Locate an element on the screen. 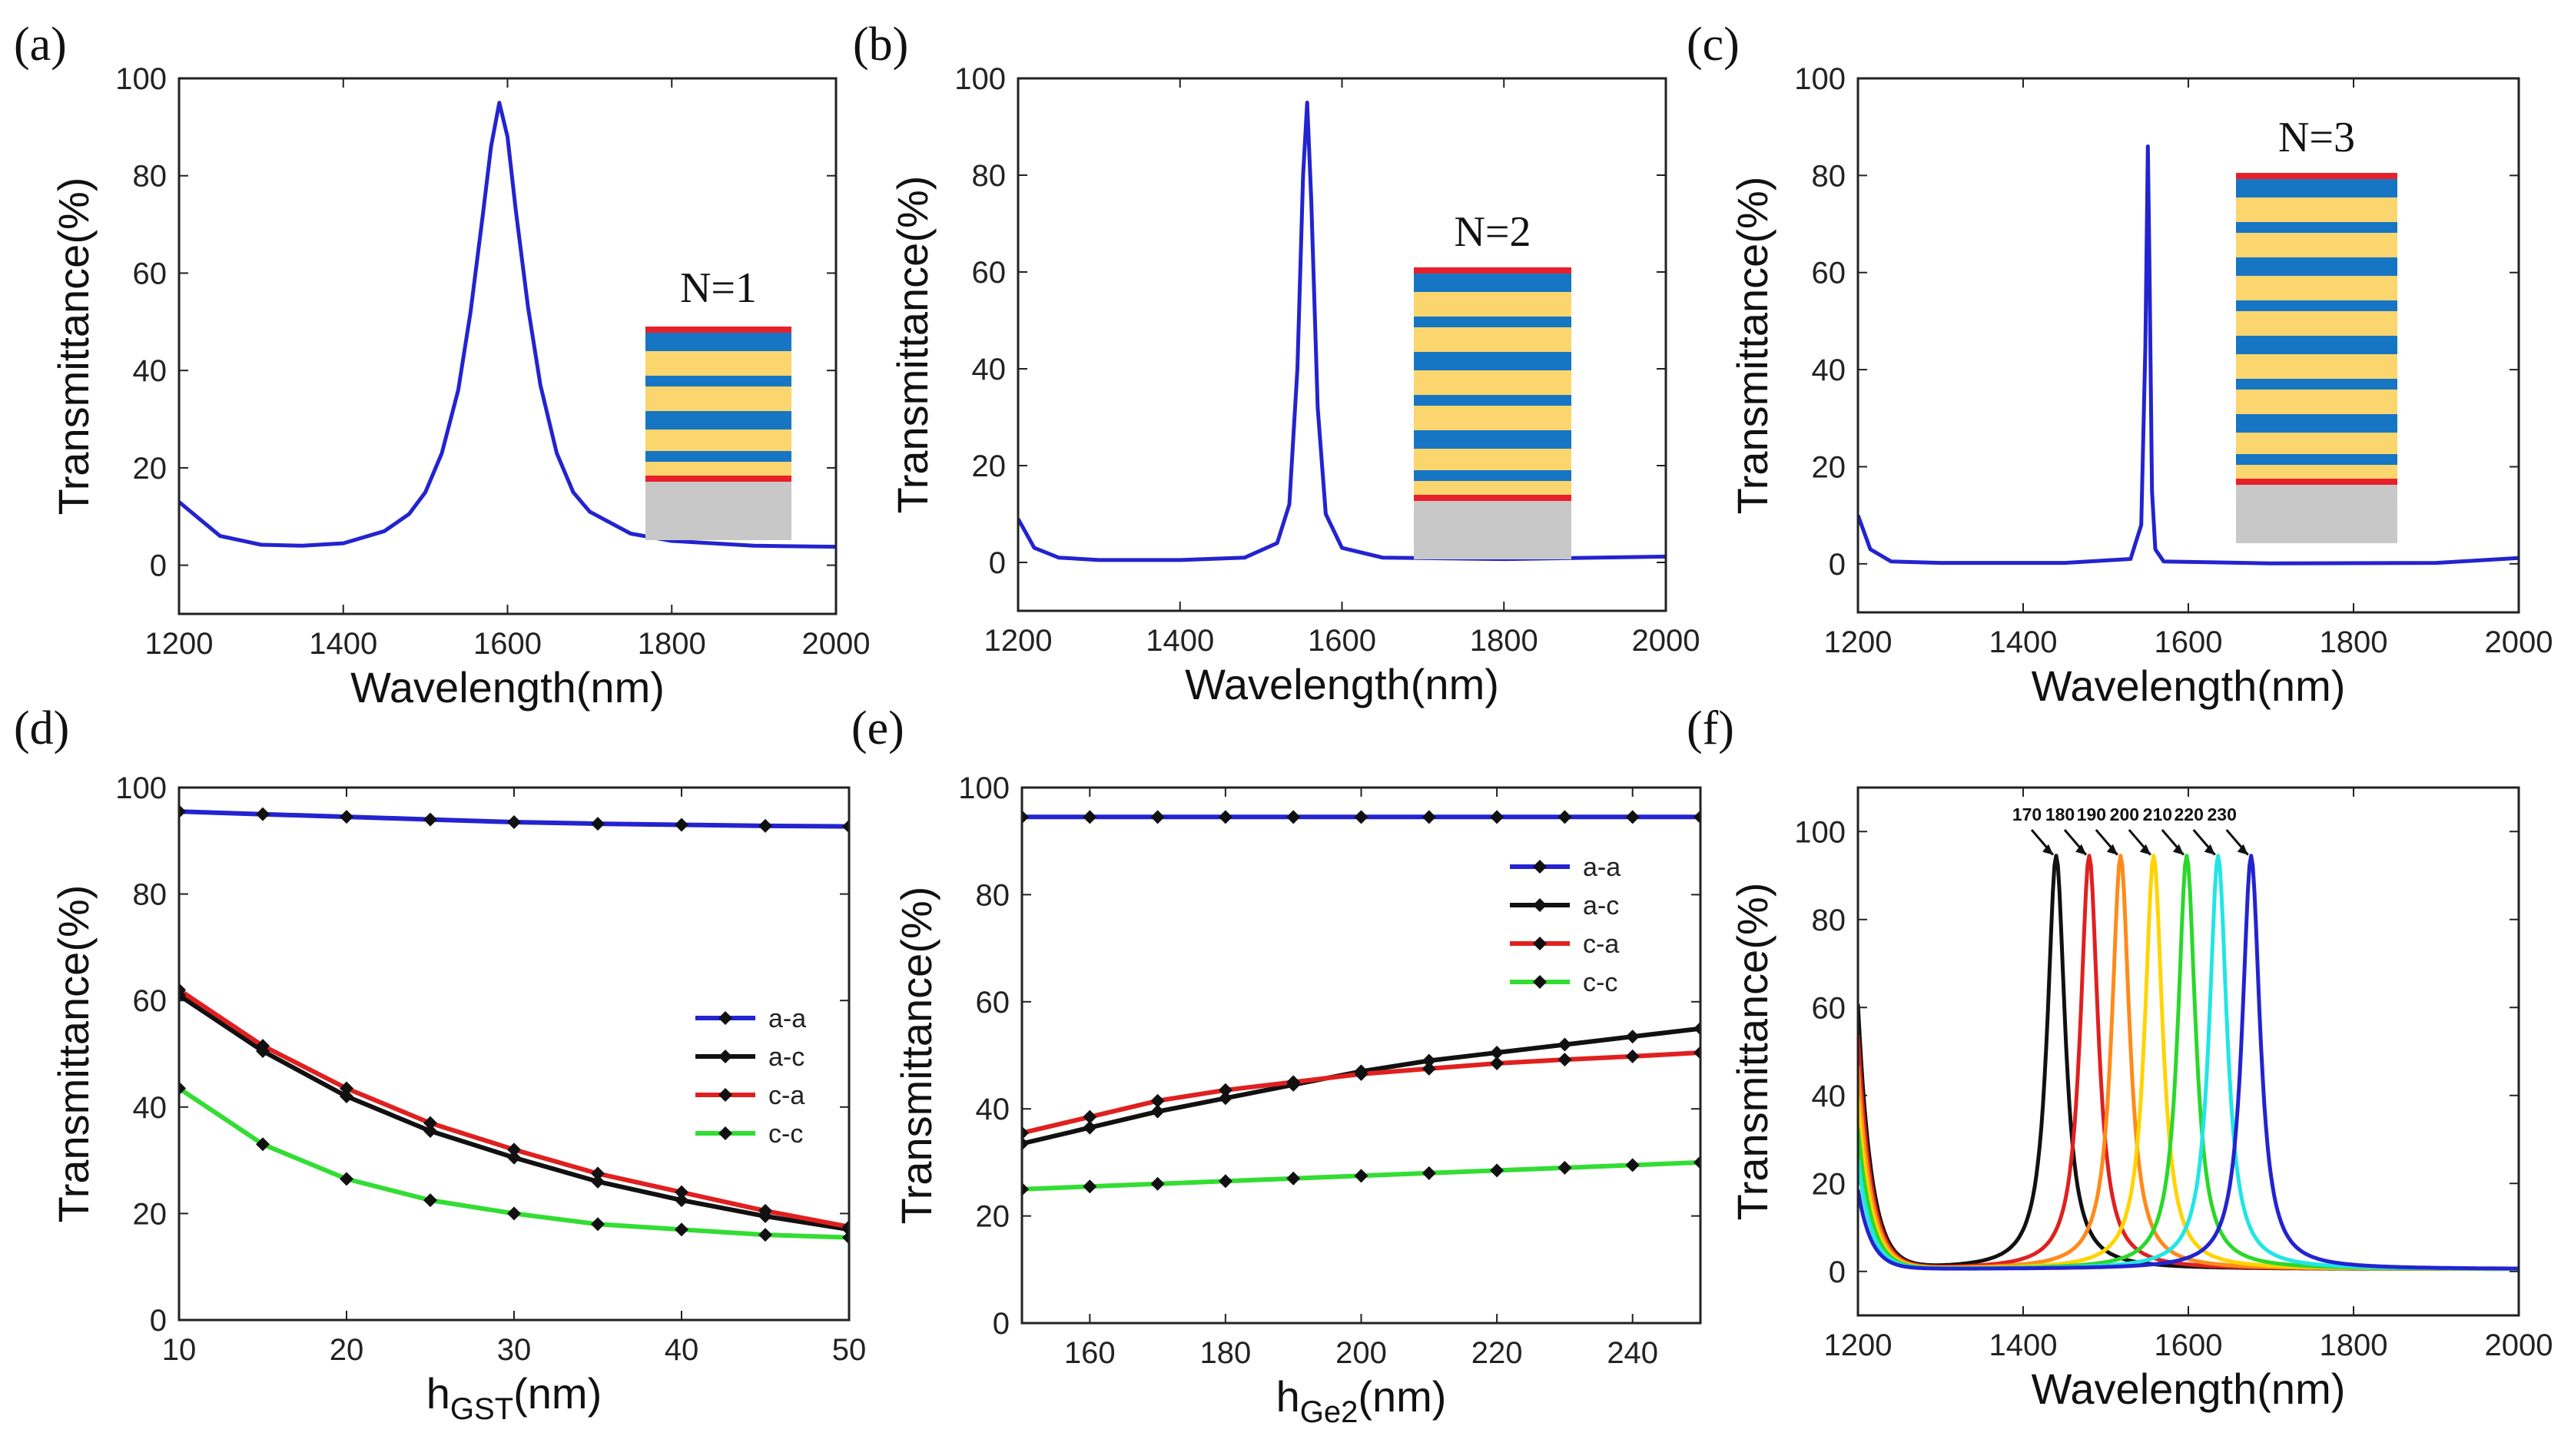 The height and width of the screenshot is (1456, 2571). period-label: N=2 is located at coordinates (1492, 232).